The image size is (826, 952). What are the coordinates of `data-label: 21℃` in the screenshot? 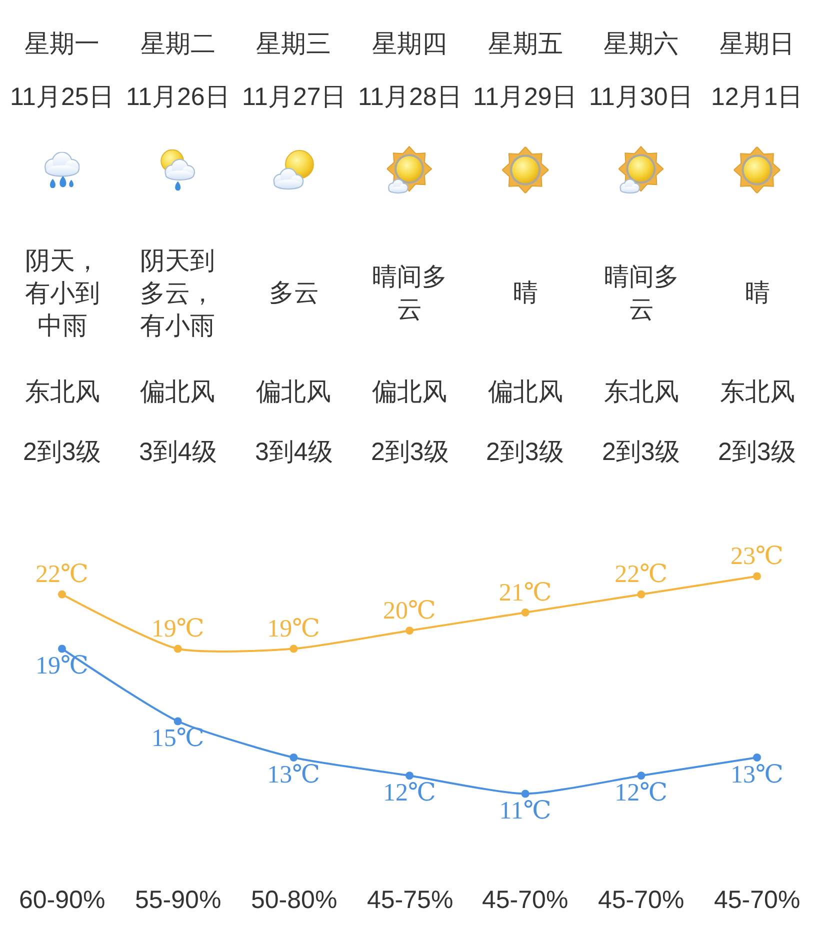 It's located at (525, 592).